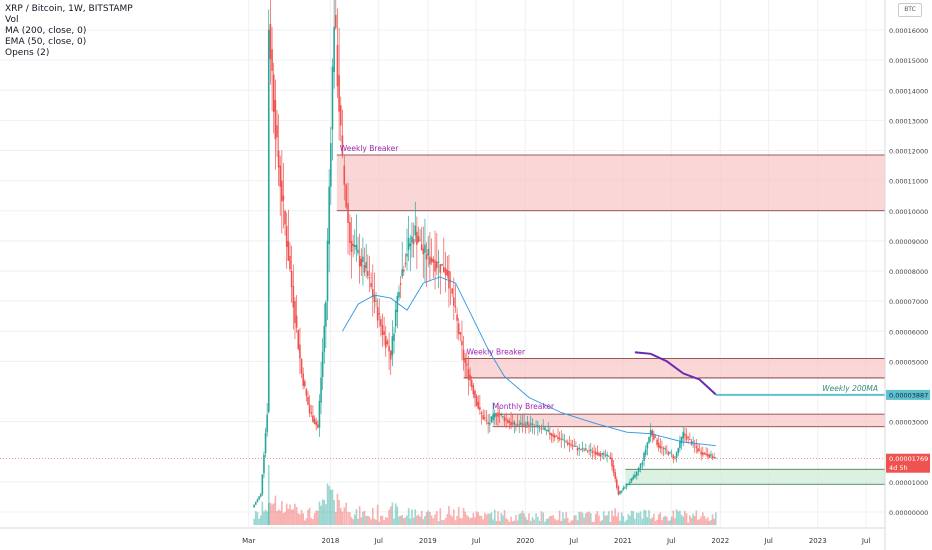  What do you see at coordinates (46, 42) in the screenshot?
I see `indicator-ema: EMA (50, close, 0)` at bounding box center [46, 42].